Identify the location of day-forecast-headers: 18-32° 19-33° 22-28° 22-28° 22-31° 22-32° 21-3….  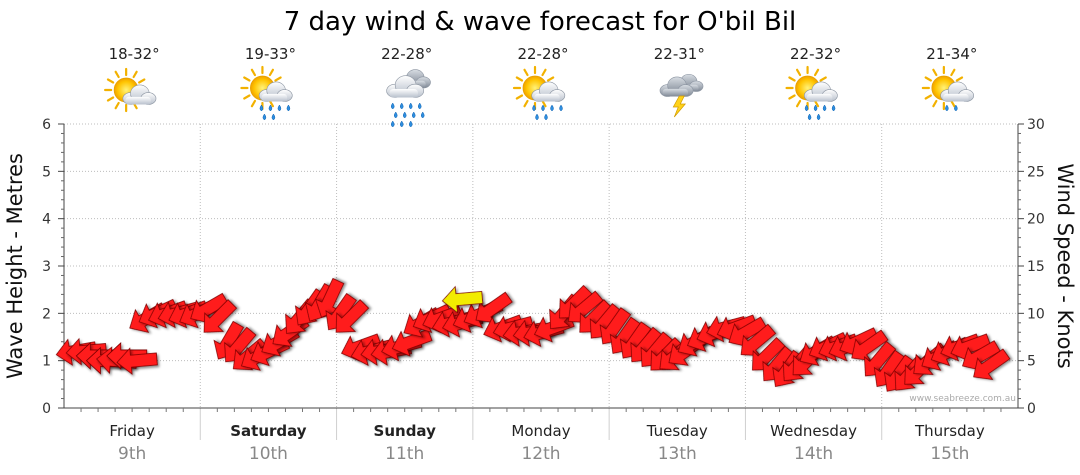
(540, 86).